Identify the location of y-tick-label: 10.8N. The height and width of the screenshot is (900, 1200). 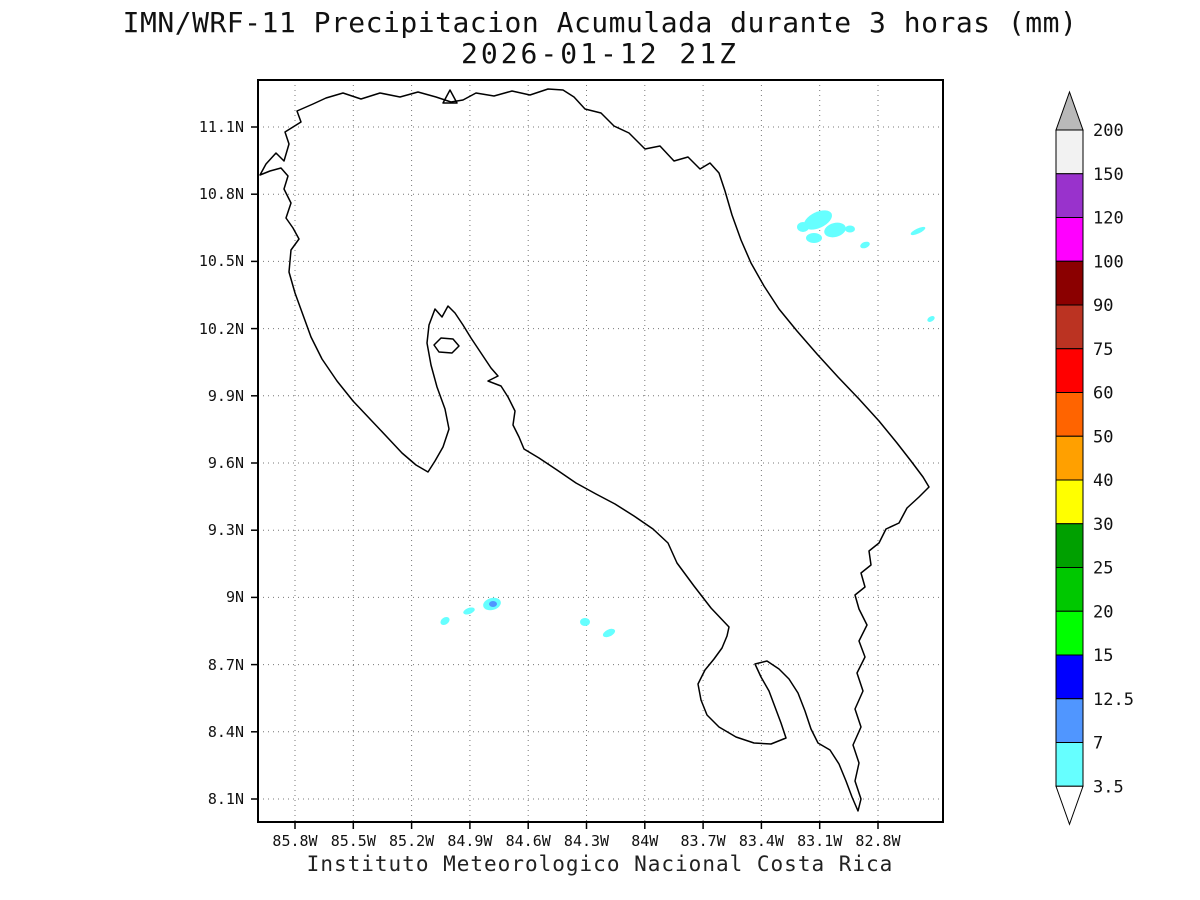
(221, 194).